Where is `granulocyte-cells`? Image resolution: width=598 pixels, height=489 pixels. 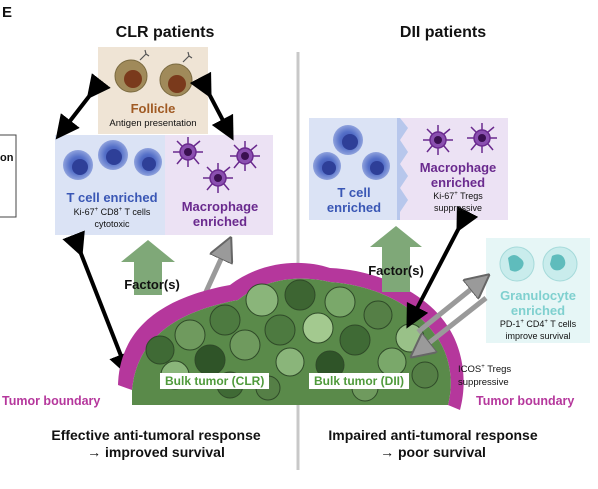 granulocyte-cells is located at coordinates (538, 264).